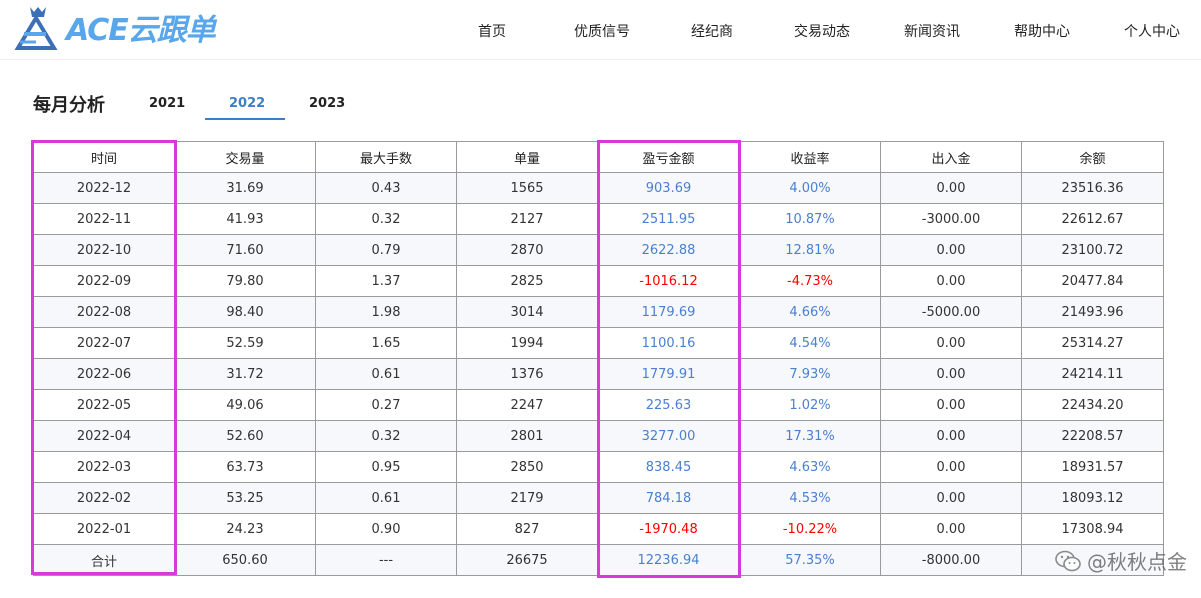 Image resolution: width=1201 pixels, height=598 pixels. I want to click on watermark: @秋秋点金, so click(1121, 560).